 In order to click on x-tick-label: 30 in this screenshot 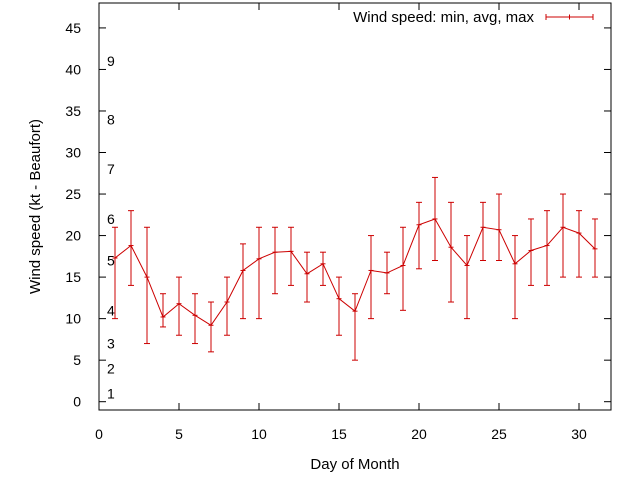, I will do `click(579, 434)`.